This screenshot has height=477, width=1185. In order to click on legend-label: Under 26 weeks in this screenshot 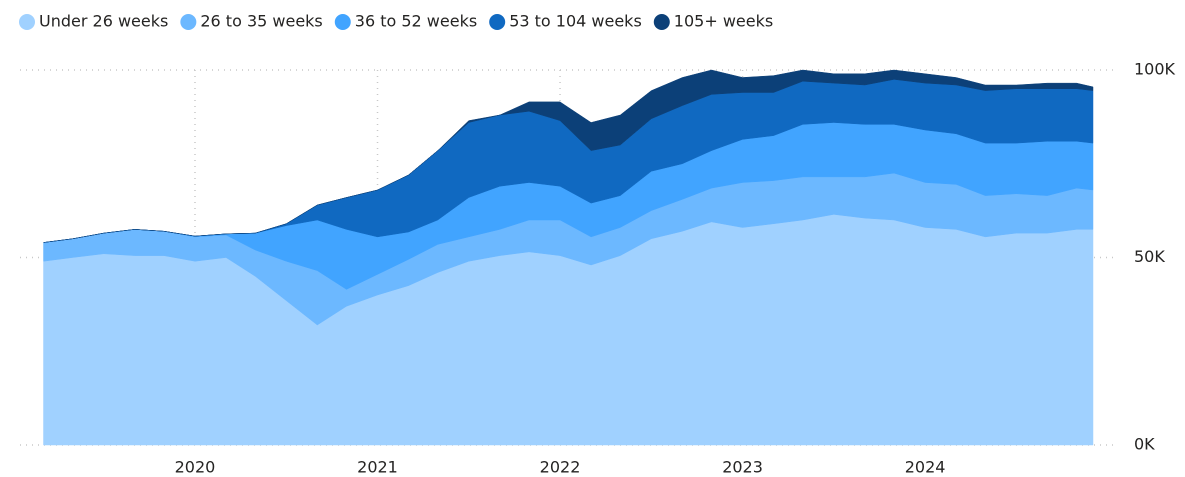, I will do `click(103, 21)`.